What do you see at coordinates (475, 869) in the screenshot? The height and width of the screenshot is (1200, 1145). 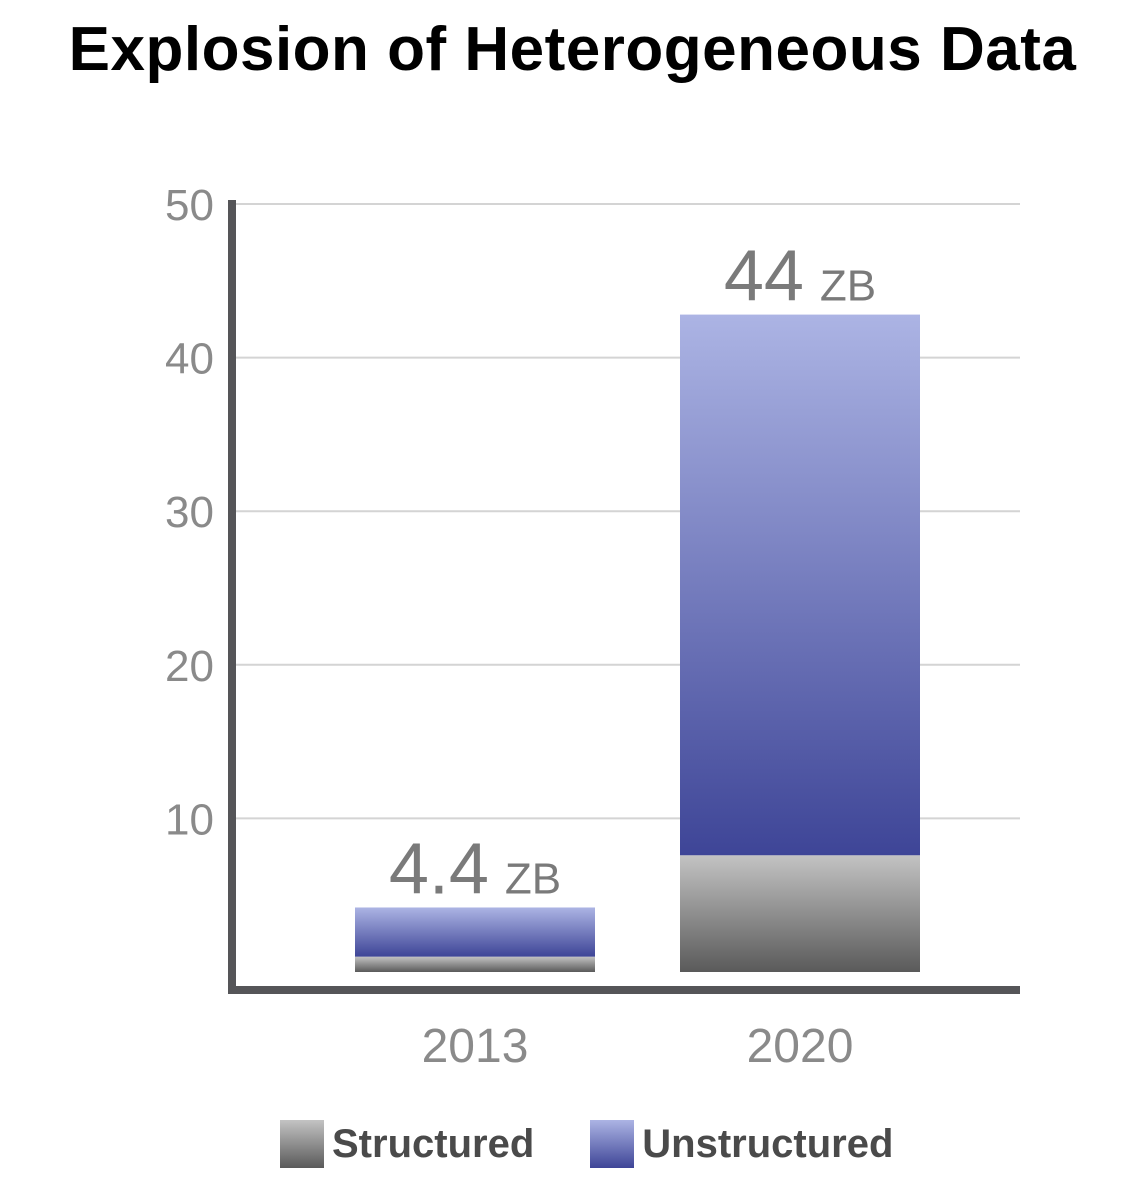 I see `bar-label-2013: 4.4 ZB` at bounding box center [475, 869].